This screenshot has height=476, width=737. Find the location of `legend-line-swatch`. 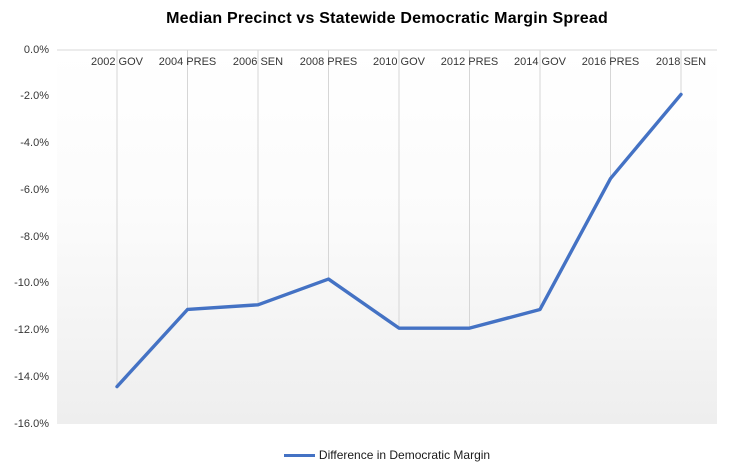

legend-line-swatch is located at coordinates (299, 455).